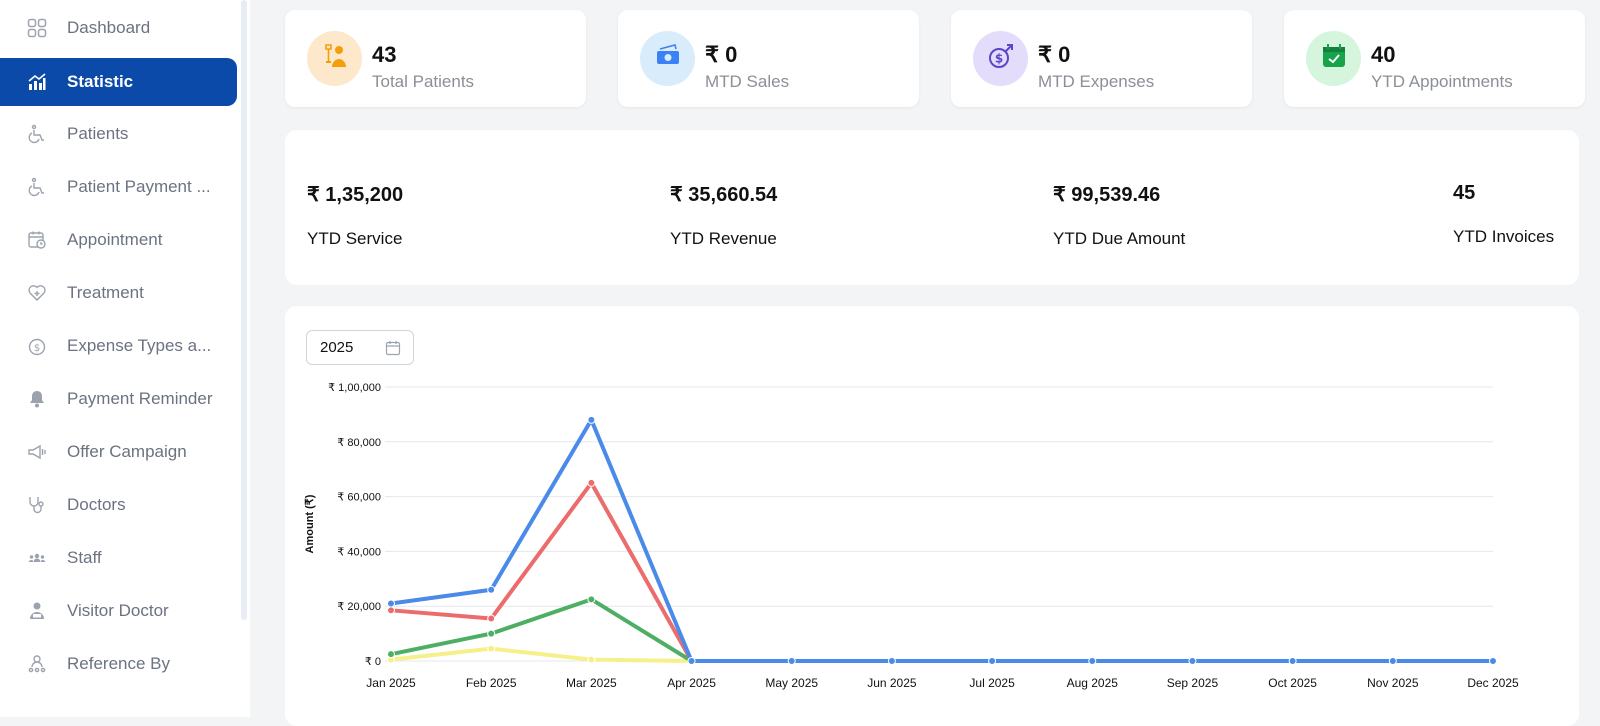 The width and height of the screenshot is (1600, 726). I want to click on sidebar-item-reference-by: Reference By, so click(118, 664).